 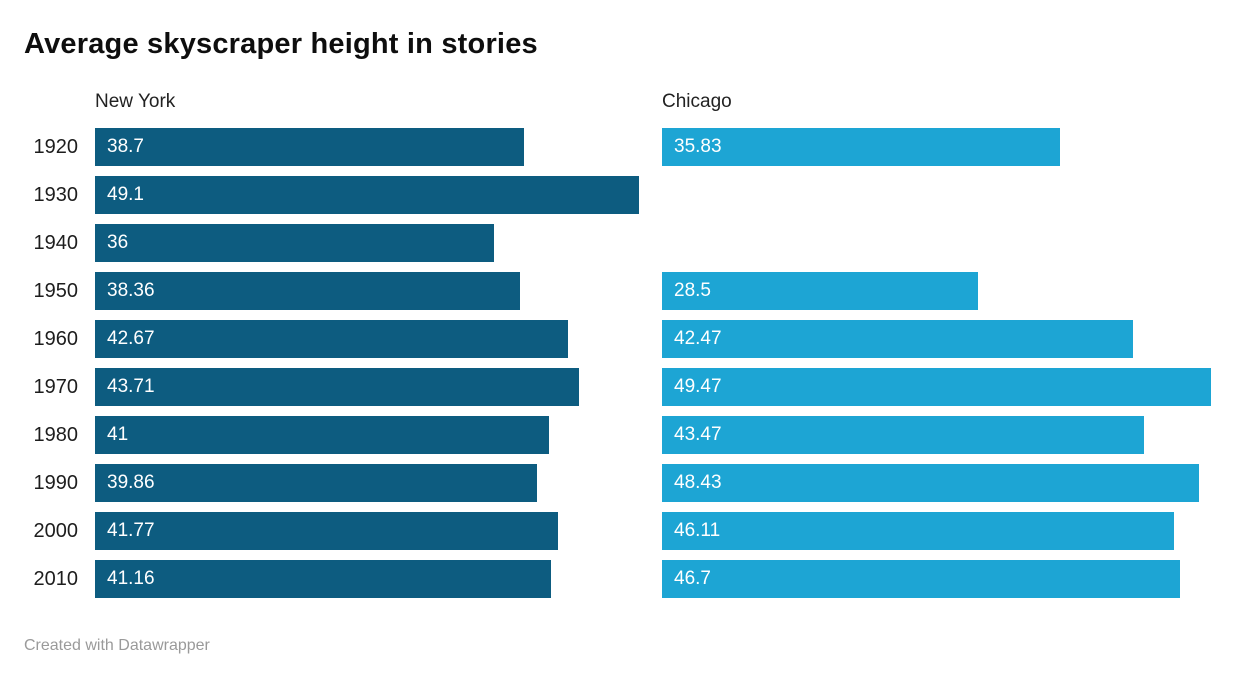 I want to click on bar-track-new-york: 41.16, so click(x=369, y=579).